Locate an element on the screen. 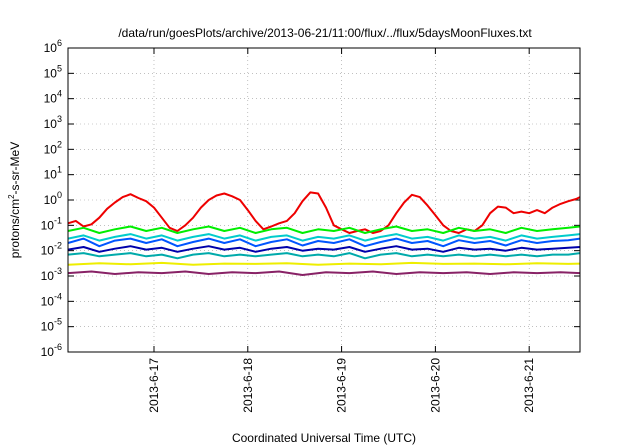  x-tick-label: 2013-6-19 is located at coordinates (342, 385).